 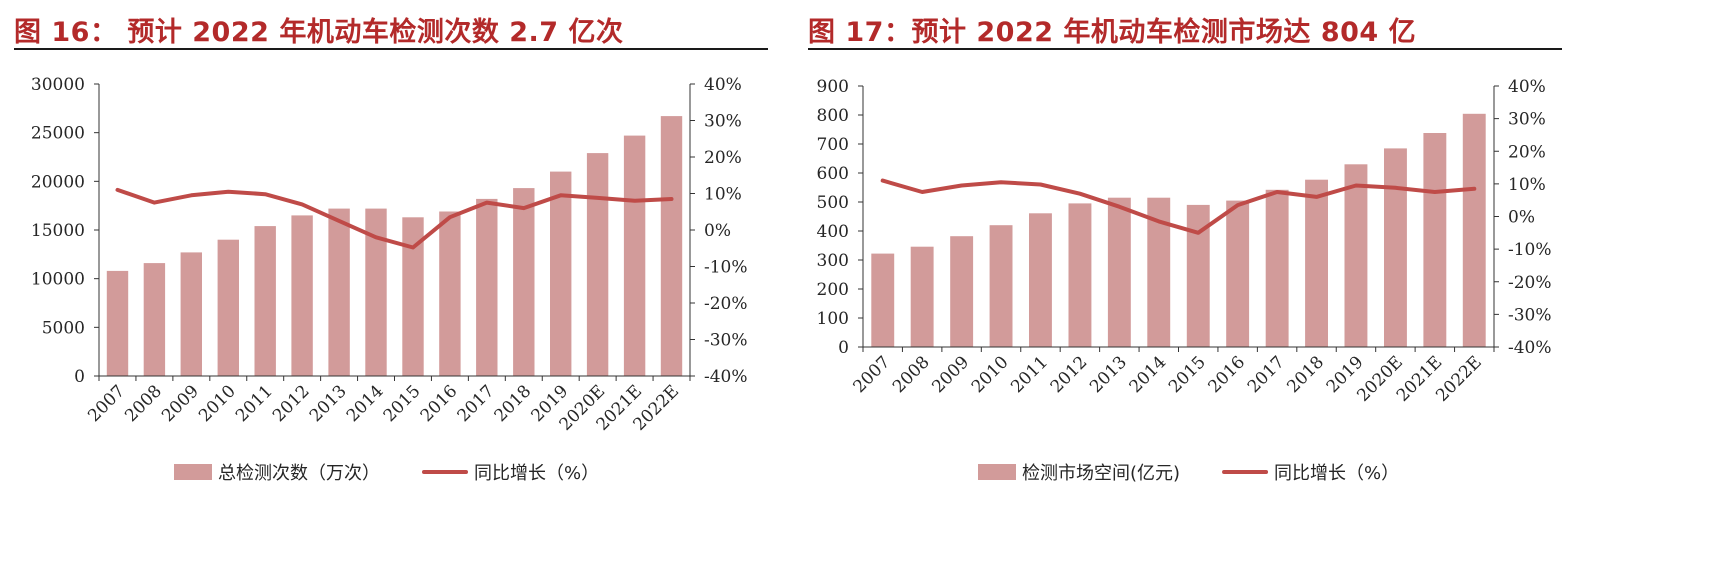 I want to click on x-tick-label: 2014, so click(x=1148, y=374).